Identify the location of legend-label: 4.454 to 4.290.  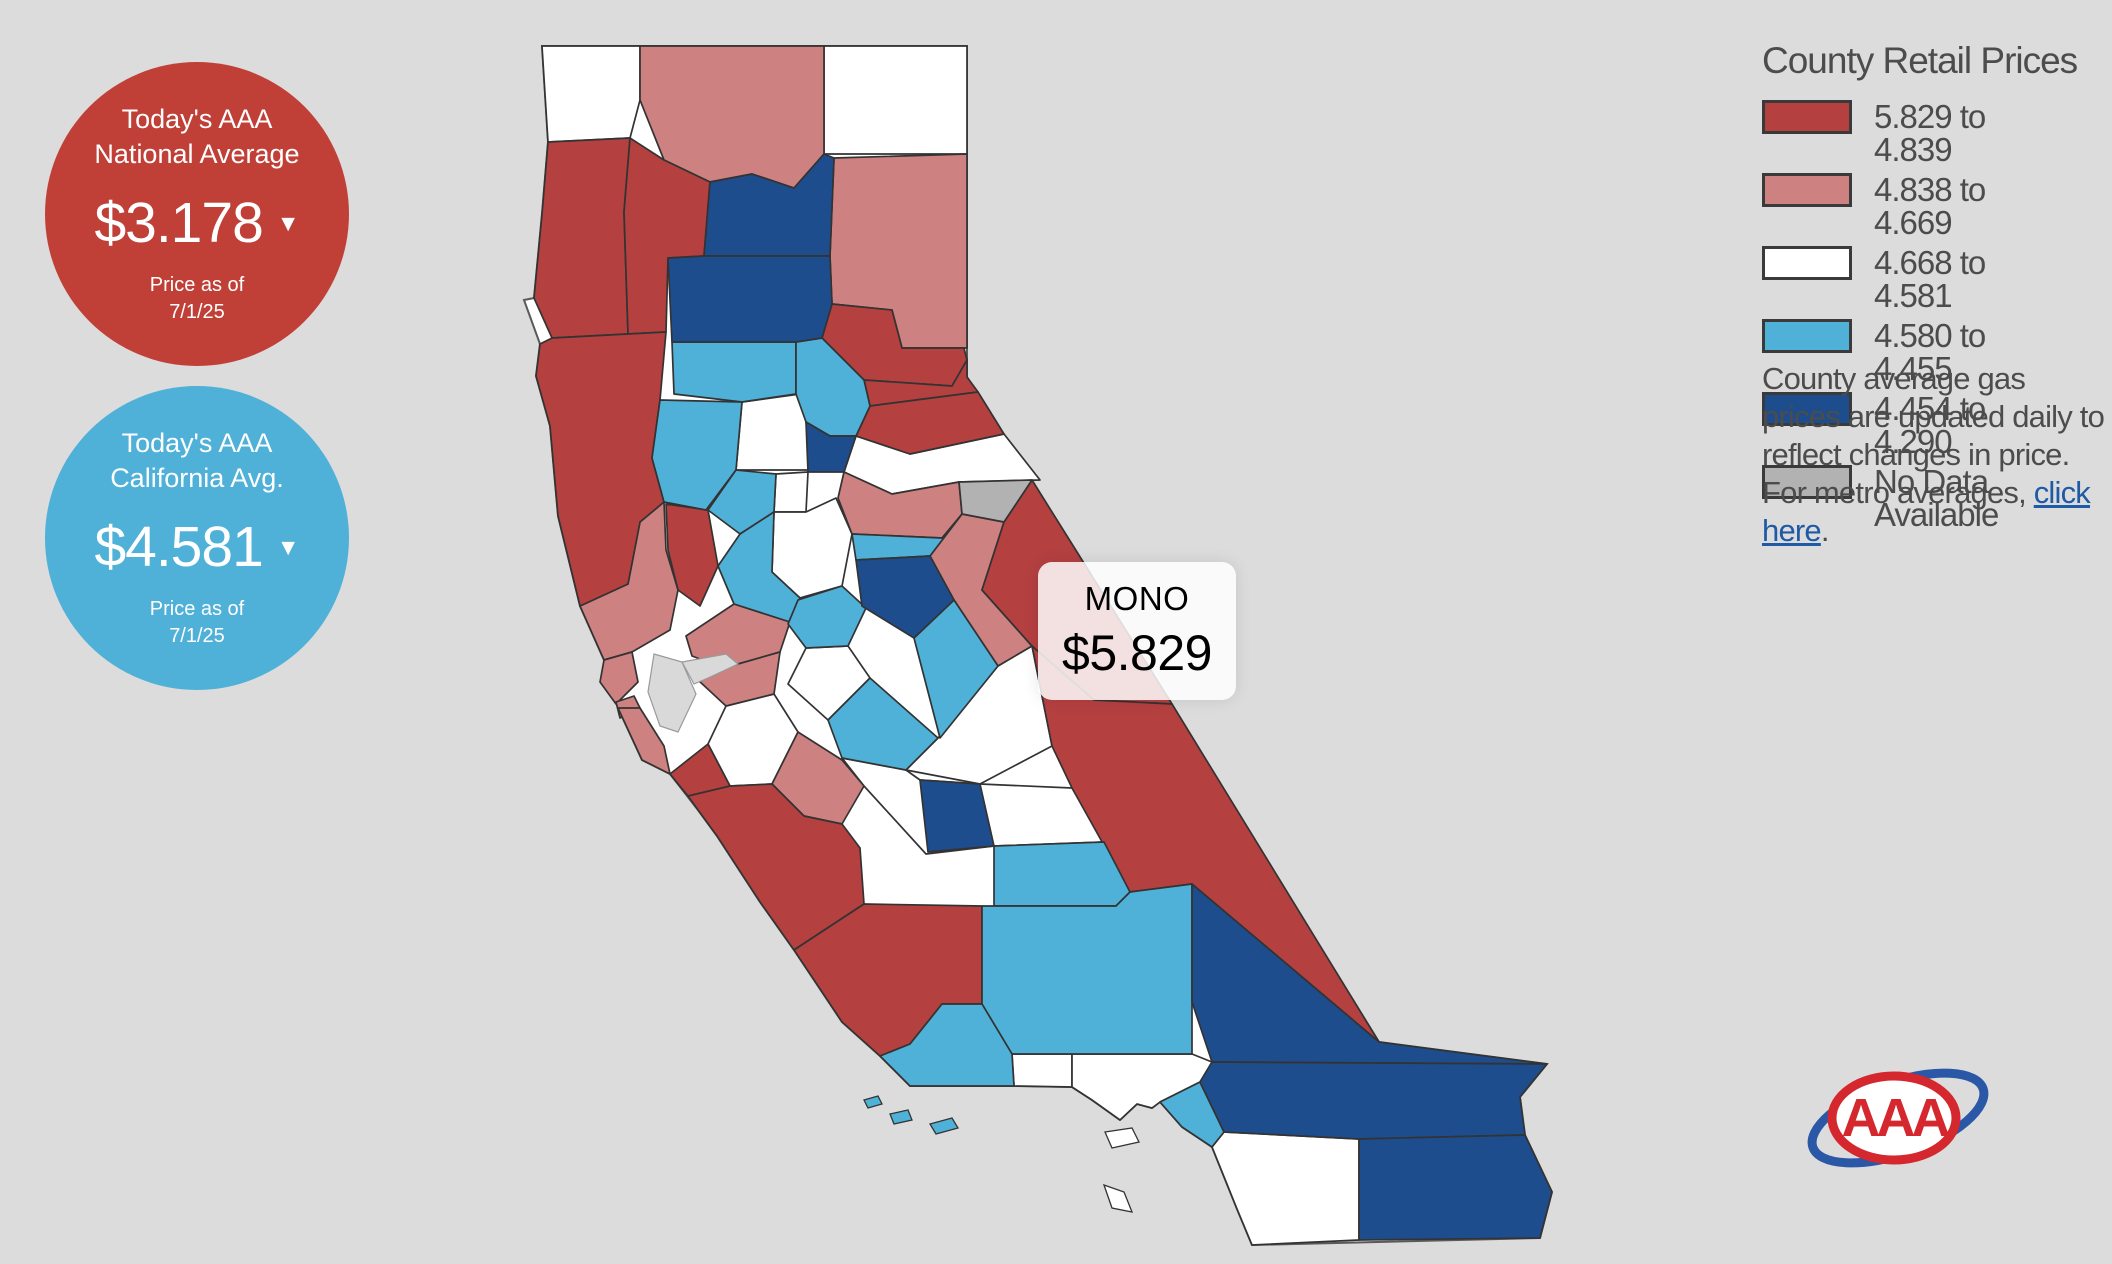
(1930, 425).